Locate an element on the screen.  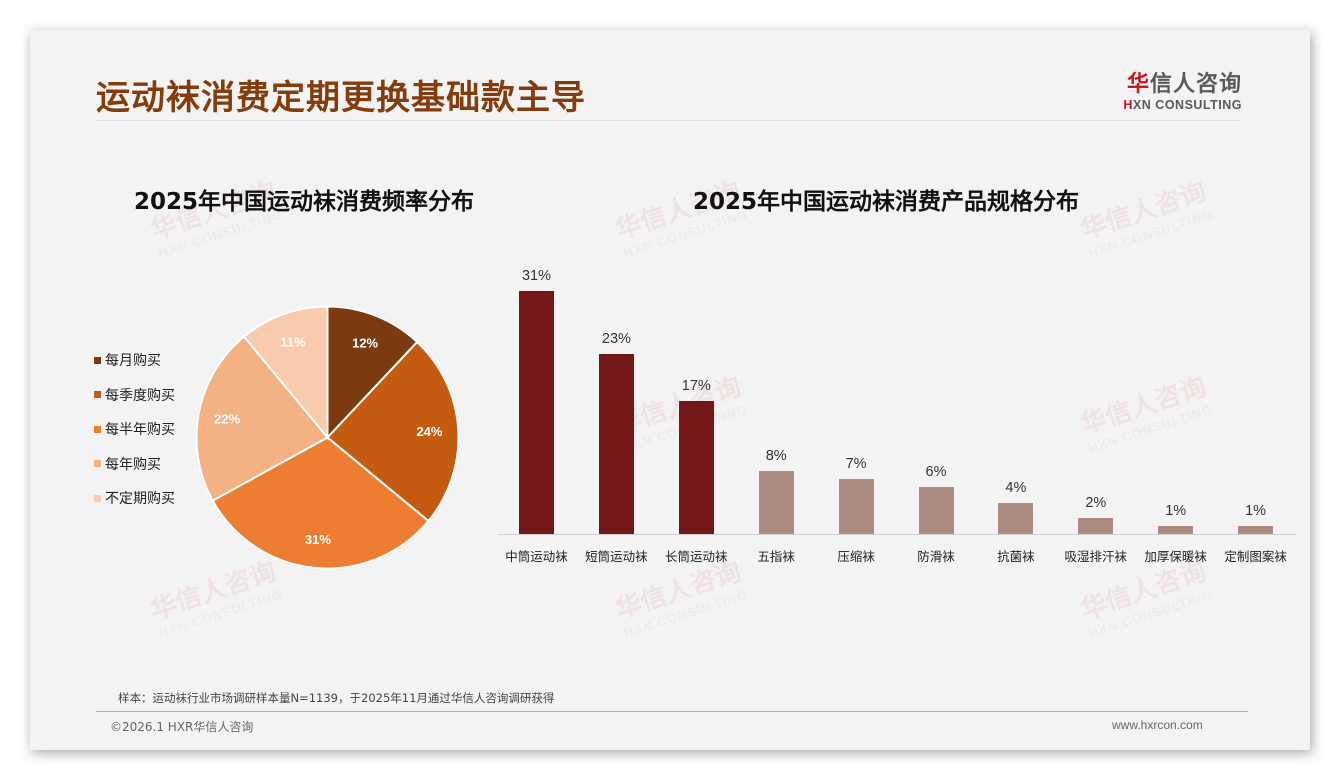
bar-value-label: 6% is located at coordinates (936, 471).